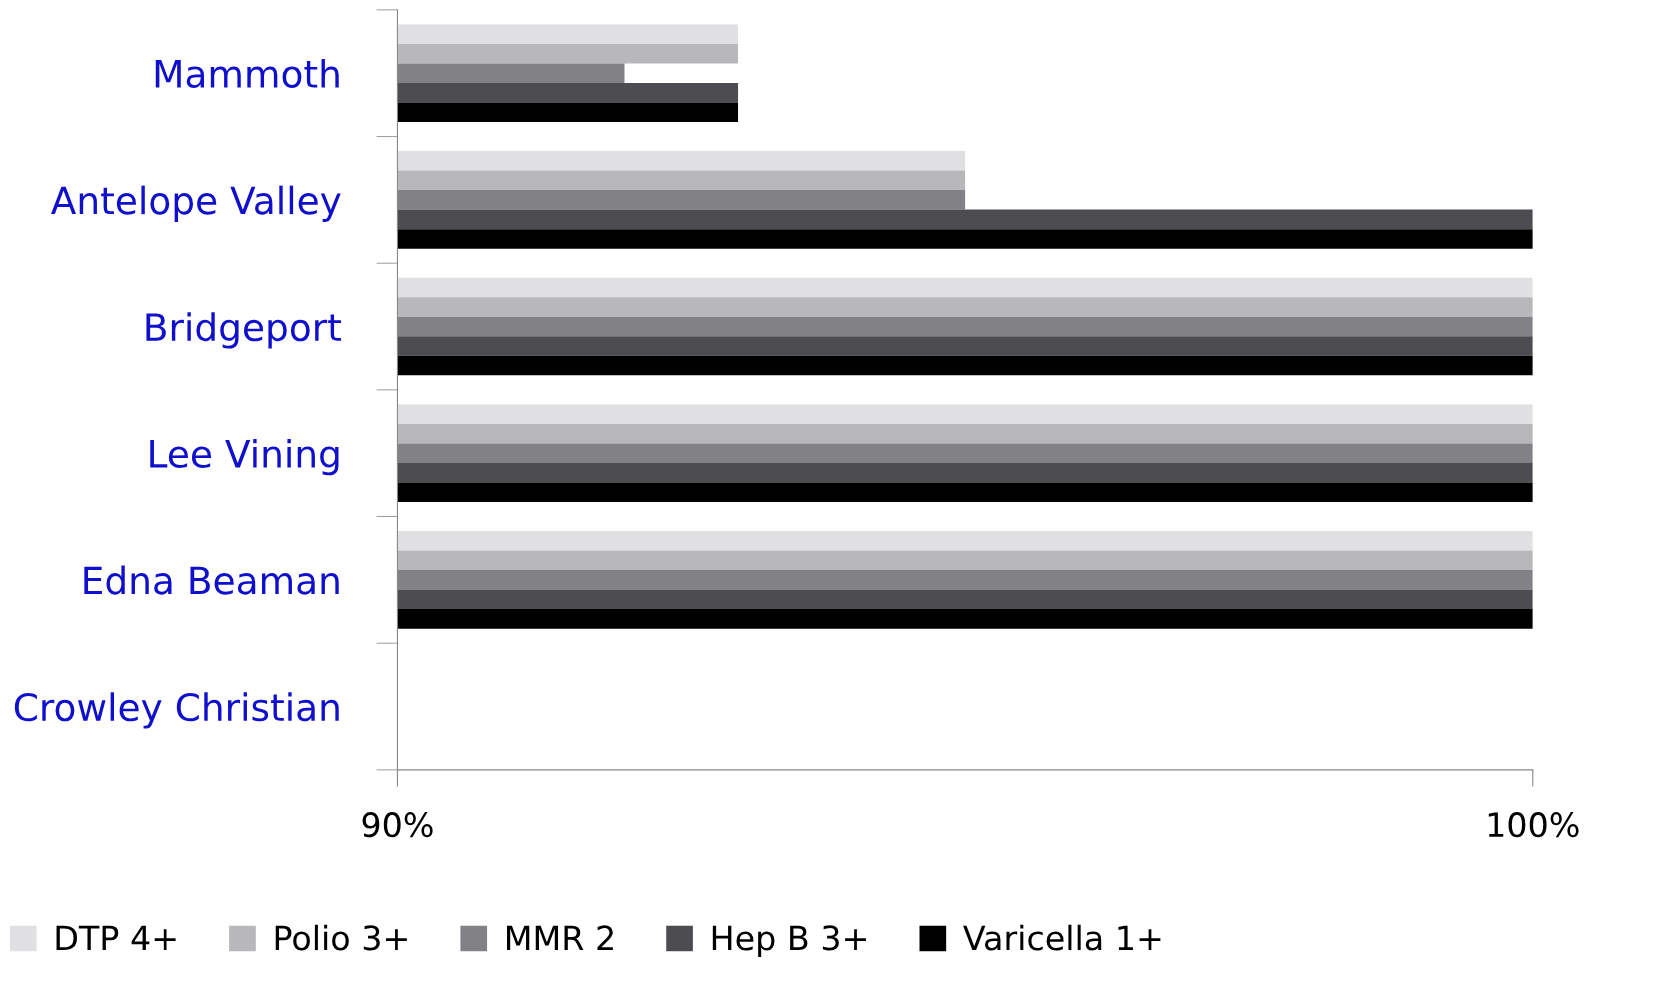 This screenshot has width=1677, height=987. I want to click on y-tick-label: Lee Vining, so click(244, 457).